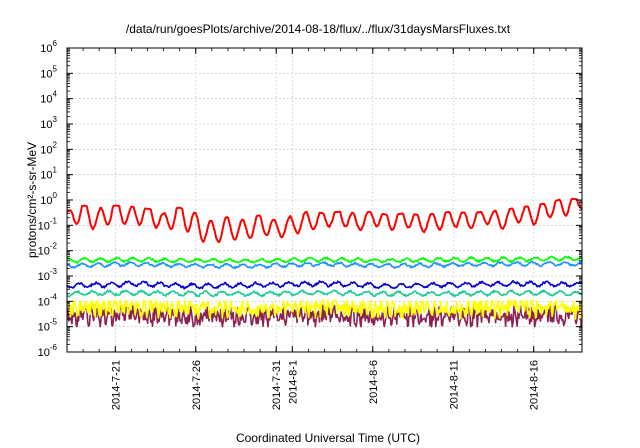 The image size is (640, 448). I want to click on x-tick-label: 2014-7-21, so click(116, 385).